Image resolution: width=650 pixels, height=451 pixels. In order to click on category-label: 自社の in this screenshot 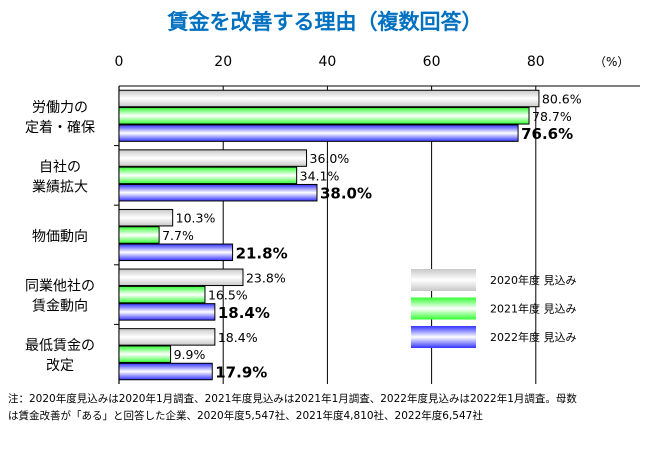, I will do `click(60, 167)`.